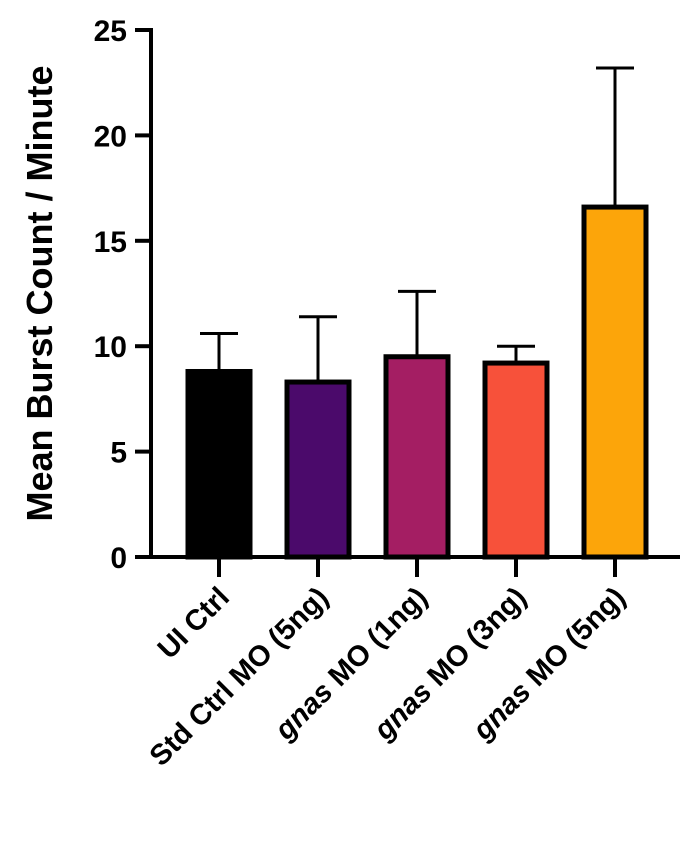 The height and width of the screenshot is (855, 700). What do you see at coordinates (573, 639) in the screenshot?
I see `category-rest-part: MO (5ng)` at bounding box center [573, 639].